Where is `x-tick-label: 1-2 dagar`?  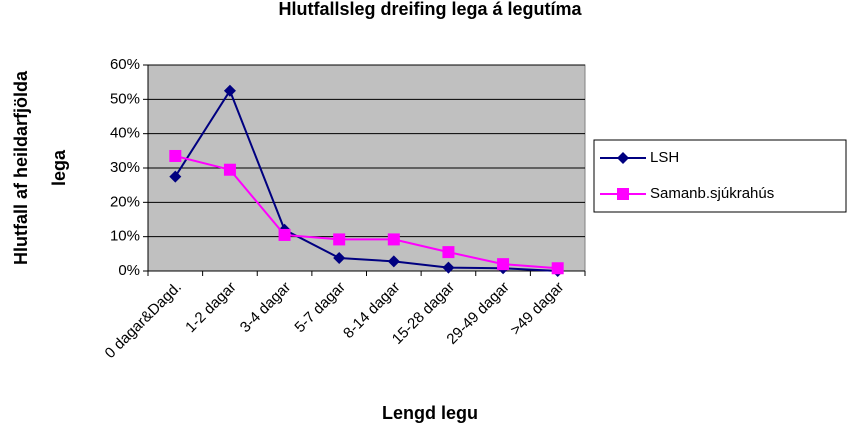
x-tick-label: 1-2 dagar is located at coordinates (210, 307).